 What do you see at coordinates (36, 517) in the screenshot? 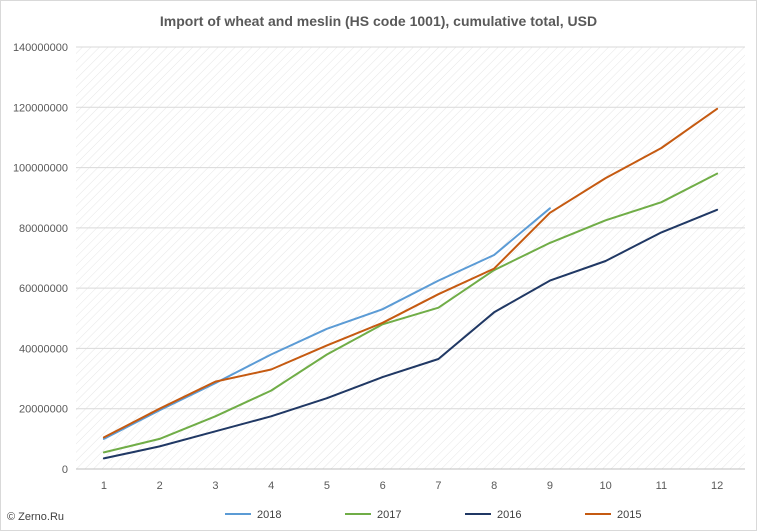
I see `copyright-credit: © Zerno.Ru` at bounding box center [36, 517].